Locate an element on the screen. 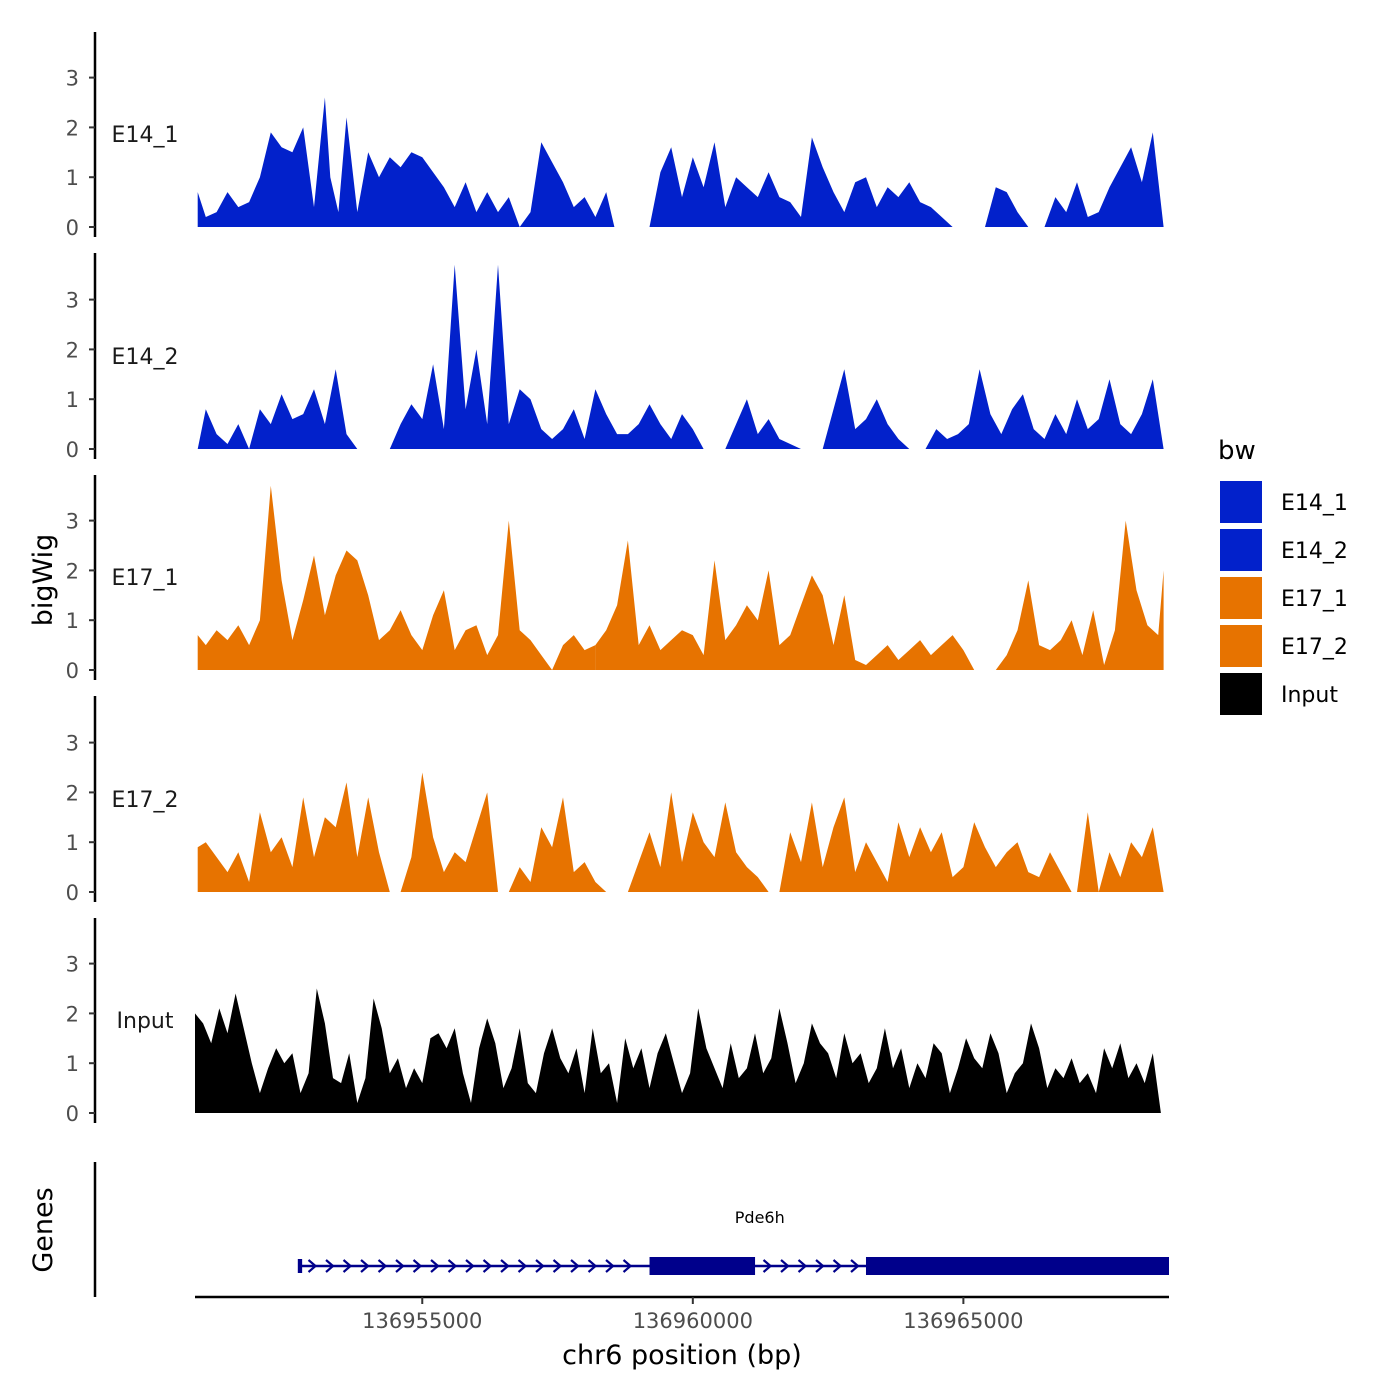  track-input-y-tick-label: 3 is located at coordinates (72, 965).